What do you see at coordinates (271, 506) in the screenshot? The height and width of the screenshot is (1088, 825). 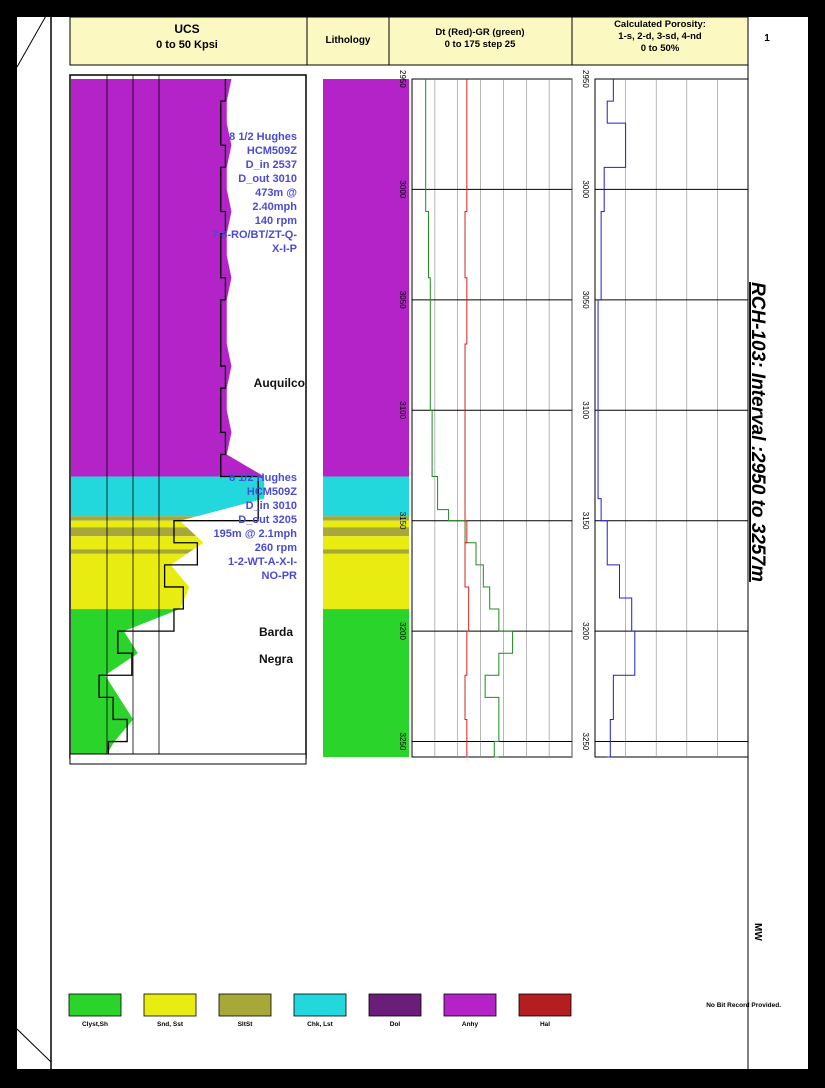 I see `bit-run-2-line: D_in 3010` at bounding box center [271, 506].